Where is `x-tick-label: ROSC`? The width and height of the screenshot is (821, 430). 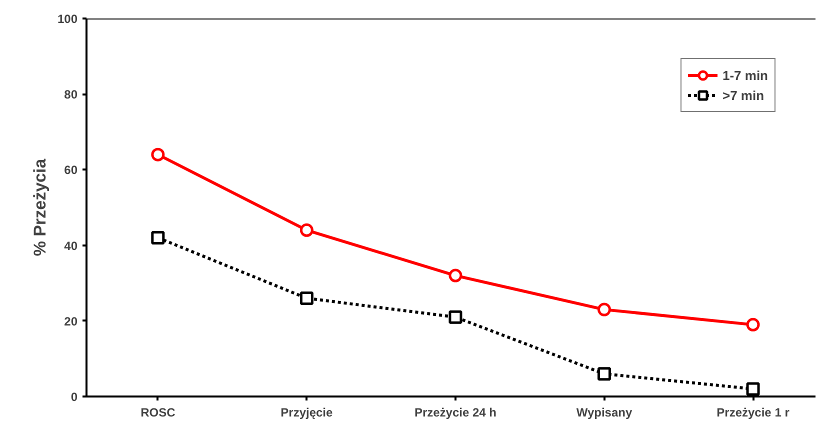 x-tick-label: ROSC is located at coordinates (158, 413).